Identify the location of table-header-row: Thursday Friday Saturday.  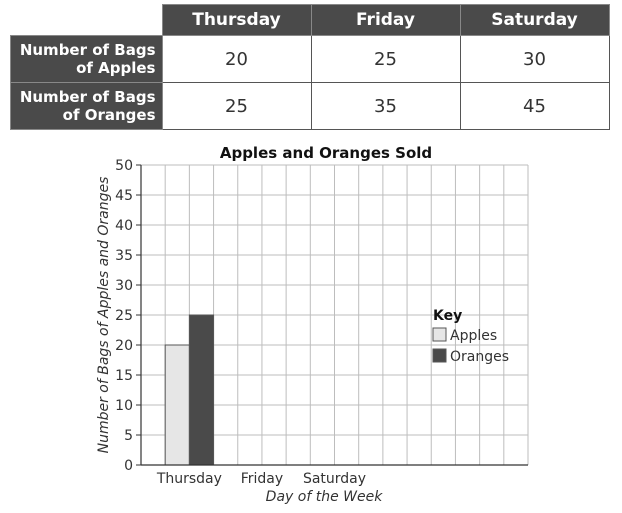
(310, 20).